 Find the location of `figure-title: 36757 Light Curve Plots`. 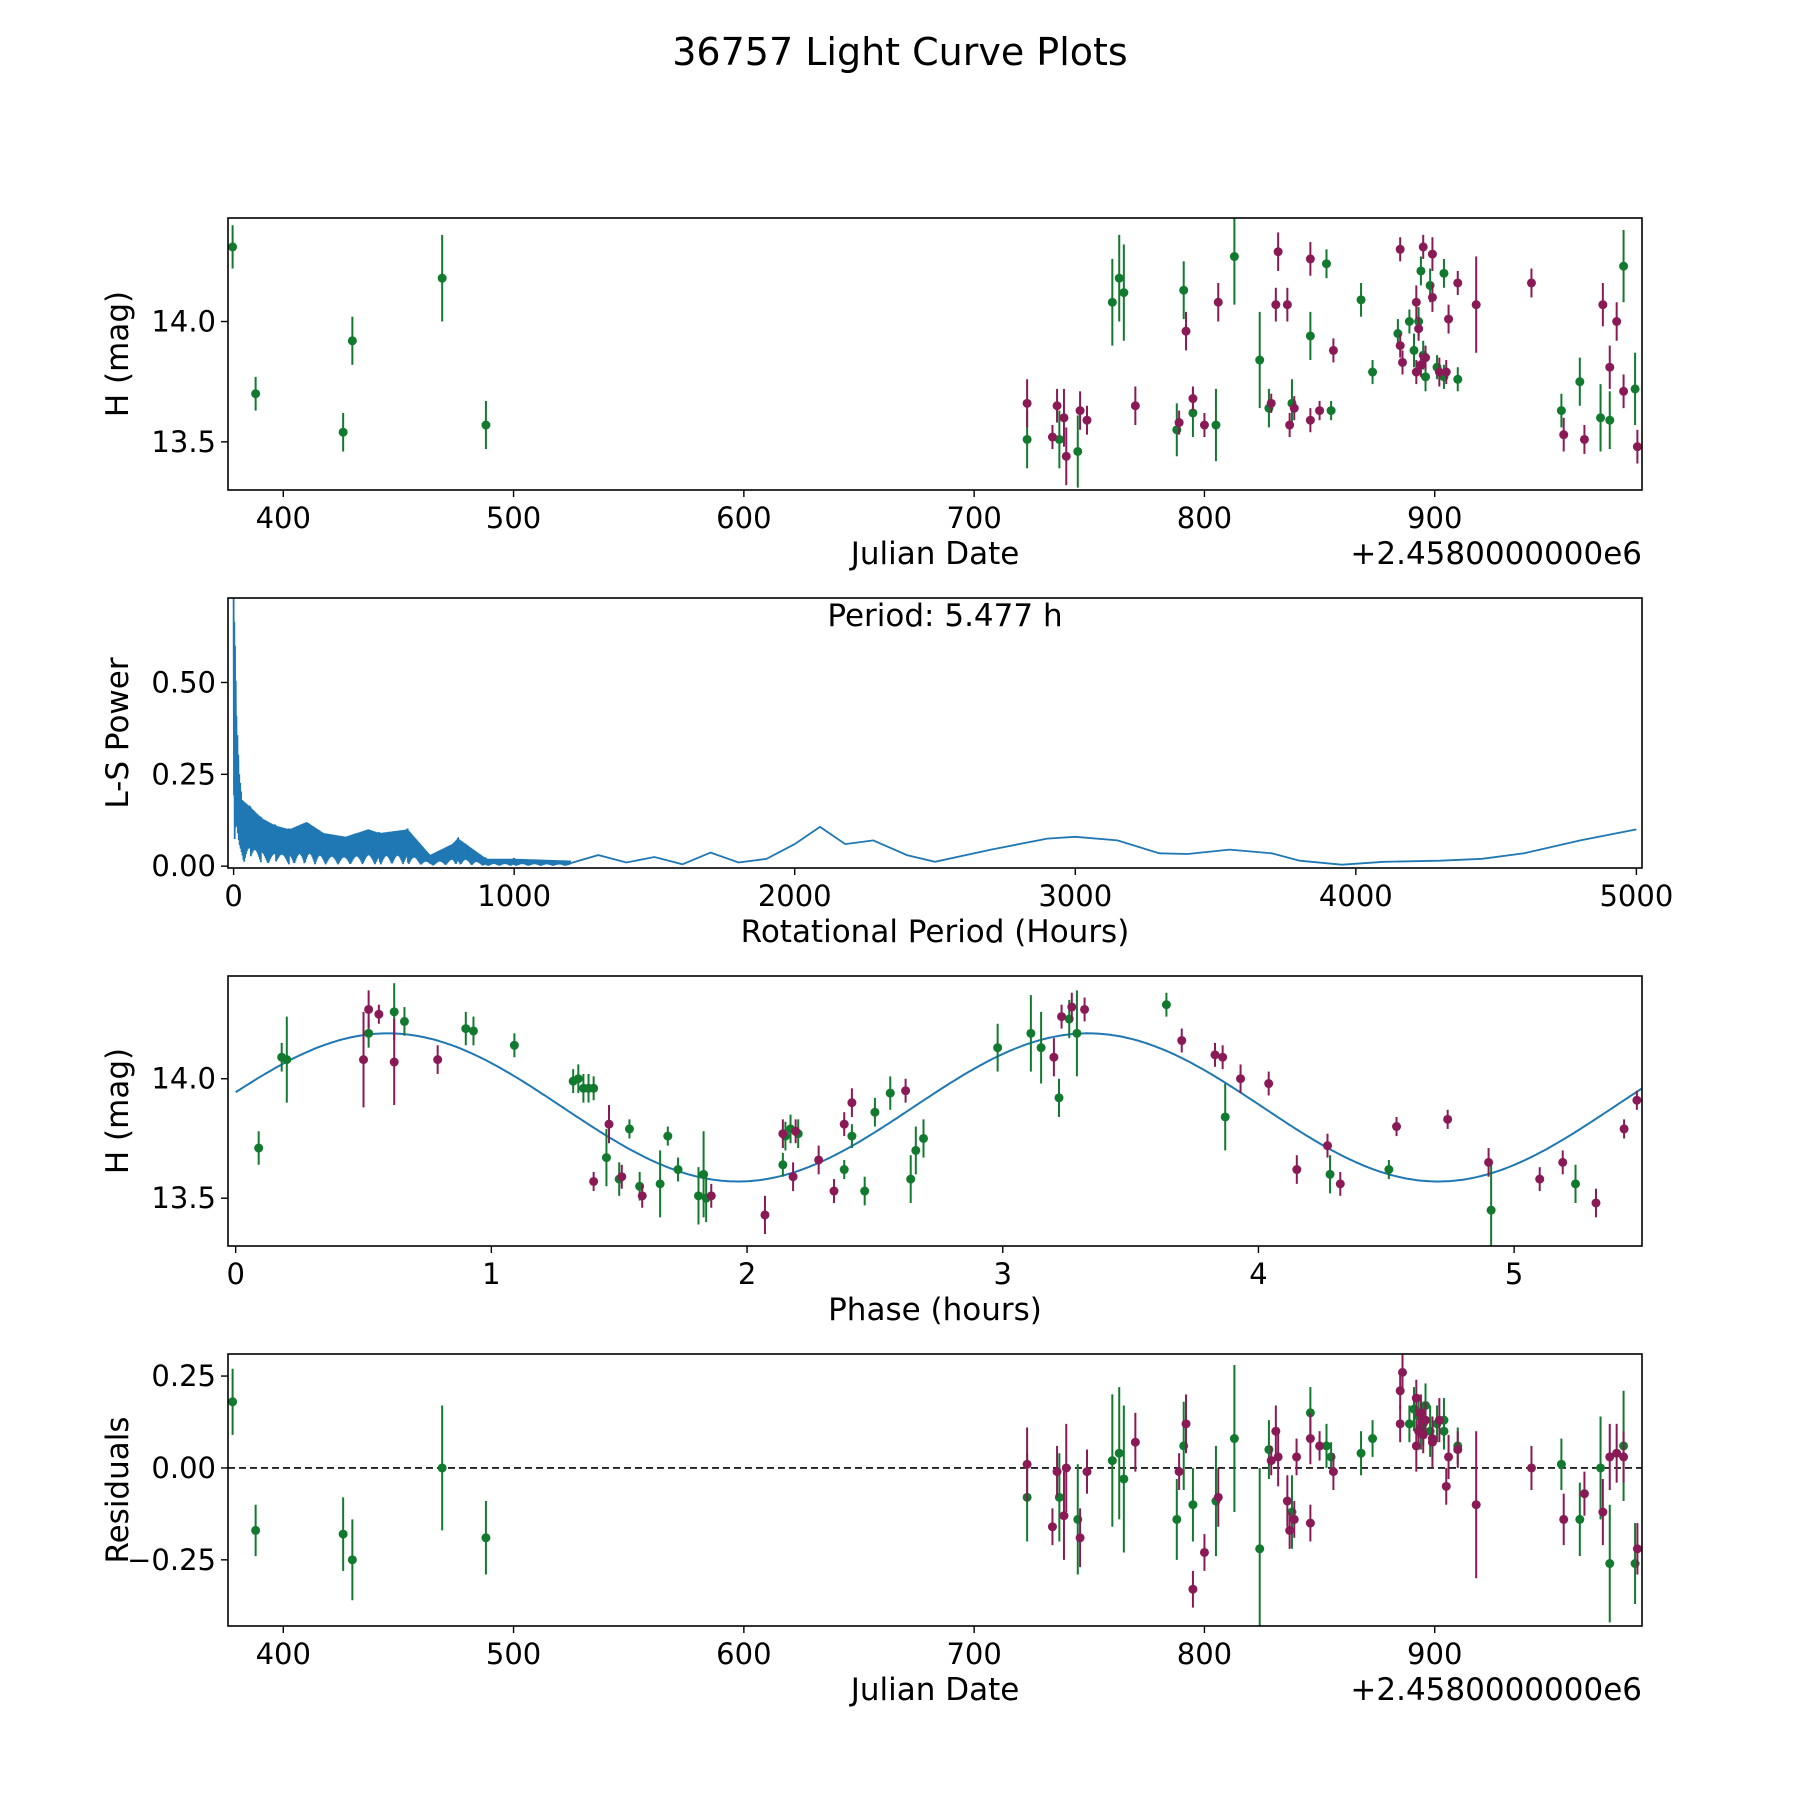

figure-title: 36757 Light Curve Plots is located at coordinates (899, 52).